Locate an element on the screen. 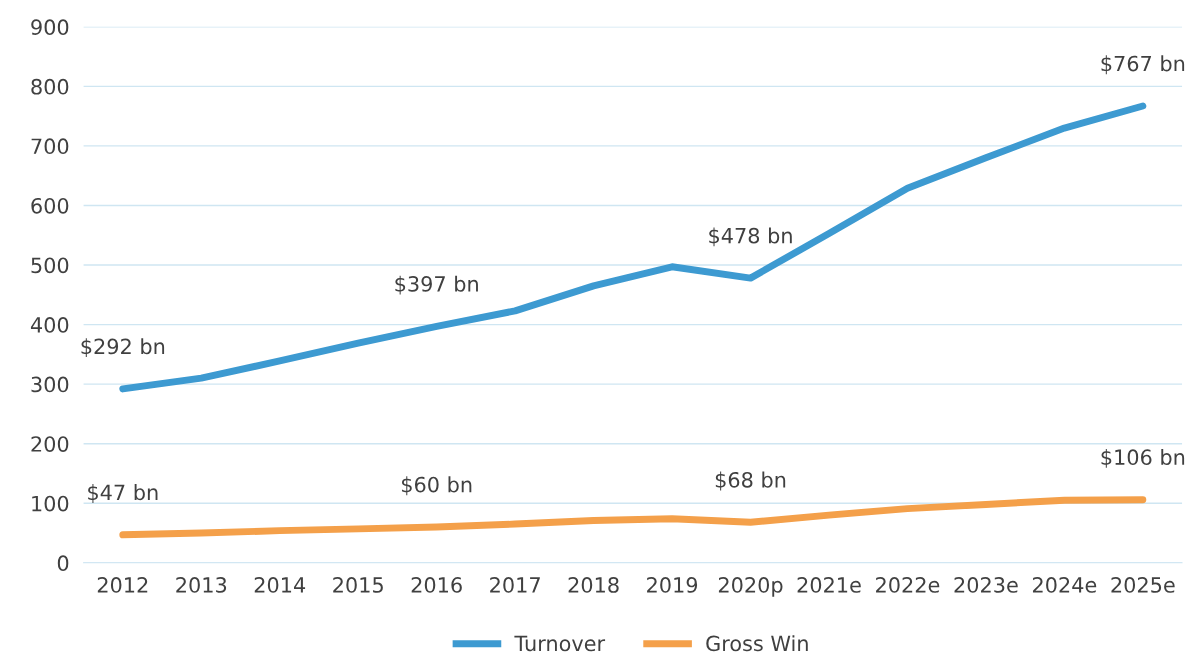 The image size is (1194, 670). x-tick-label: 2019 is located at coordinates (672, 585).